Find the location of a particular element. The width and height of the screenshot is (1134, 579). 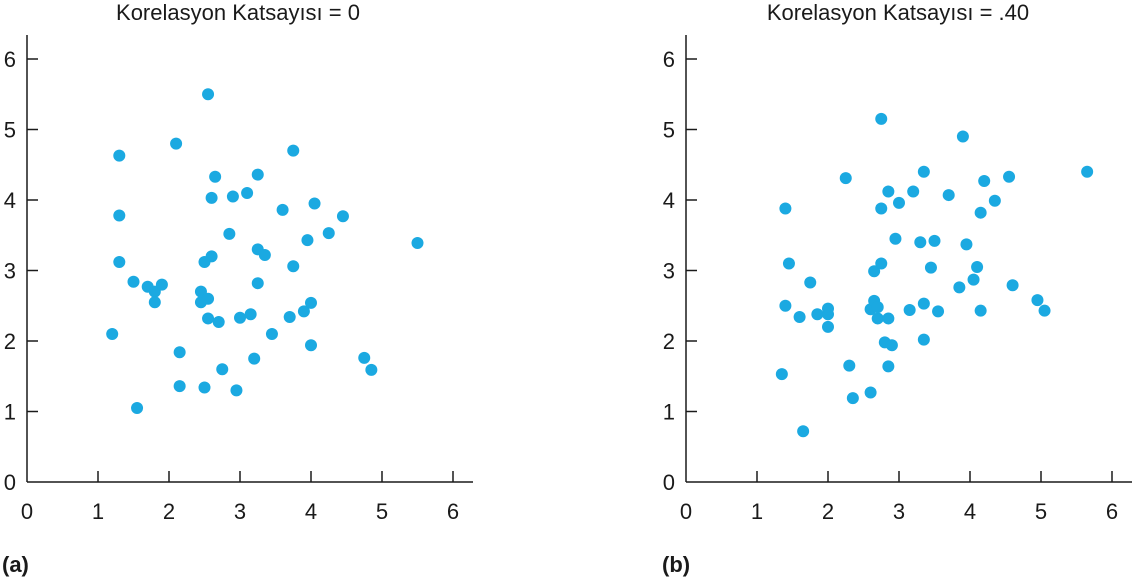

panel-label: (b) is located at coordinates (676, 564).